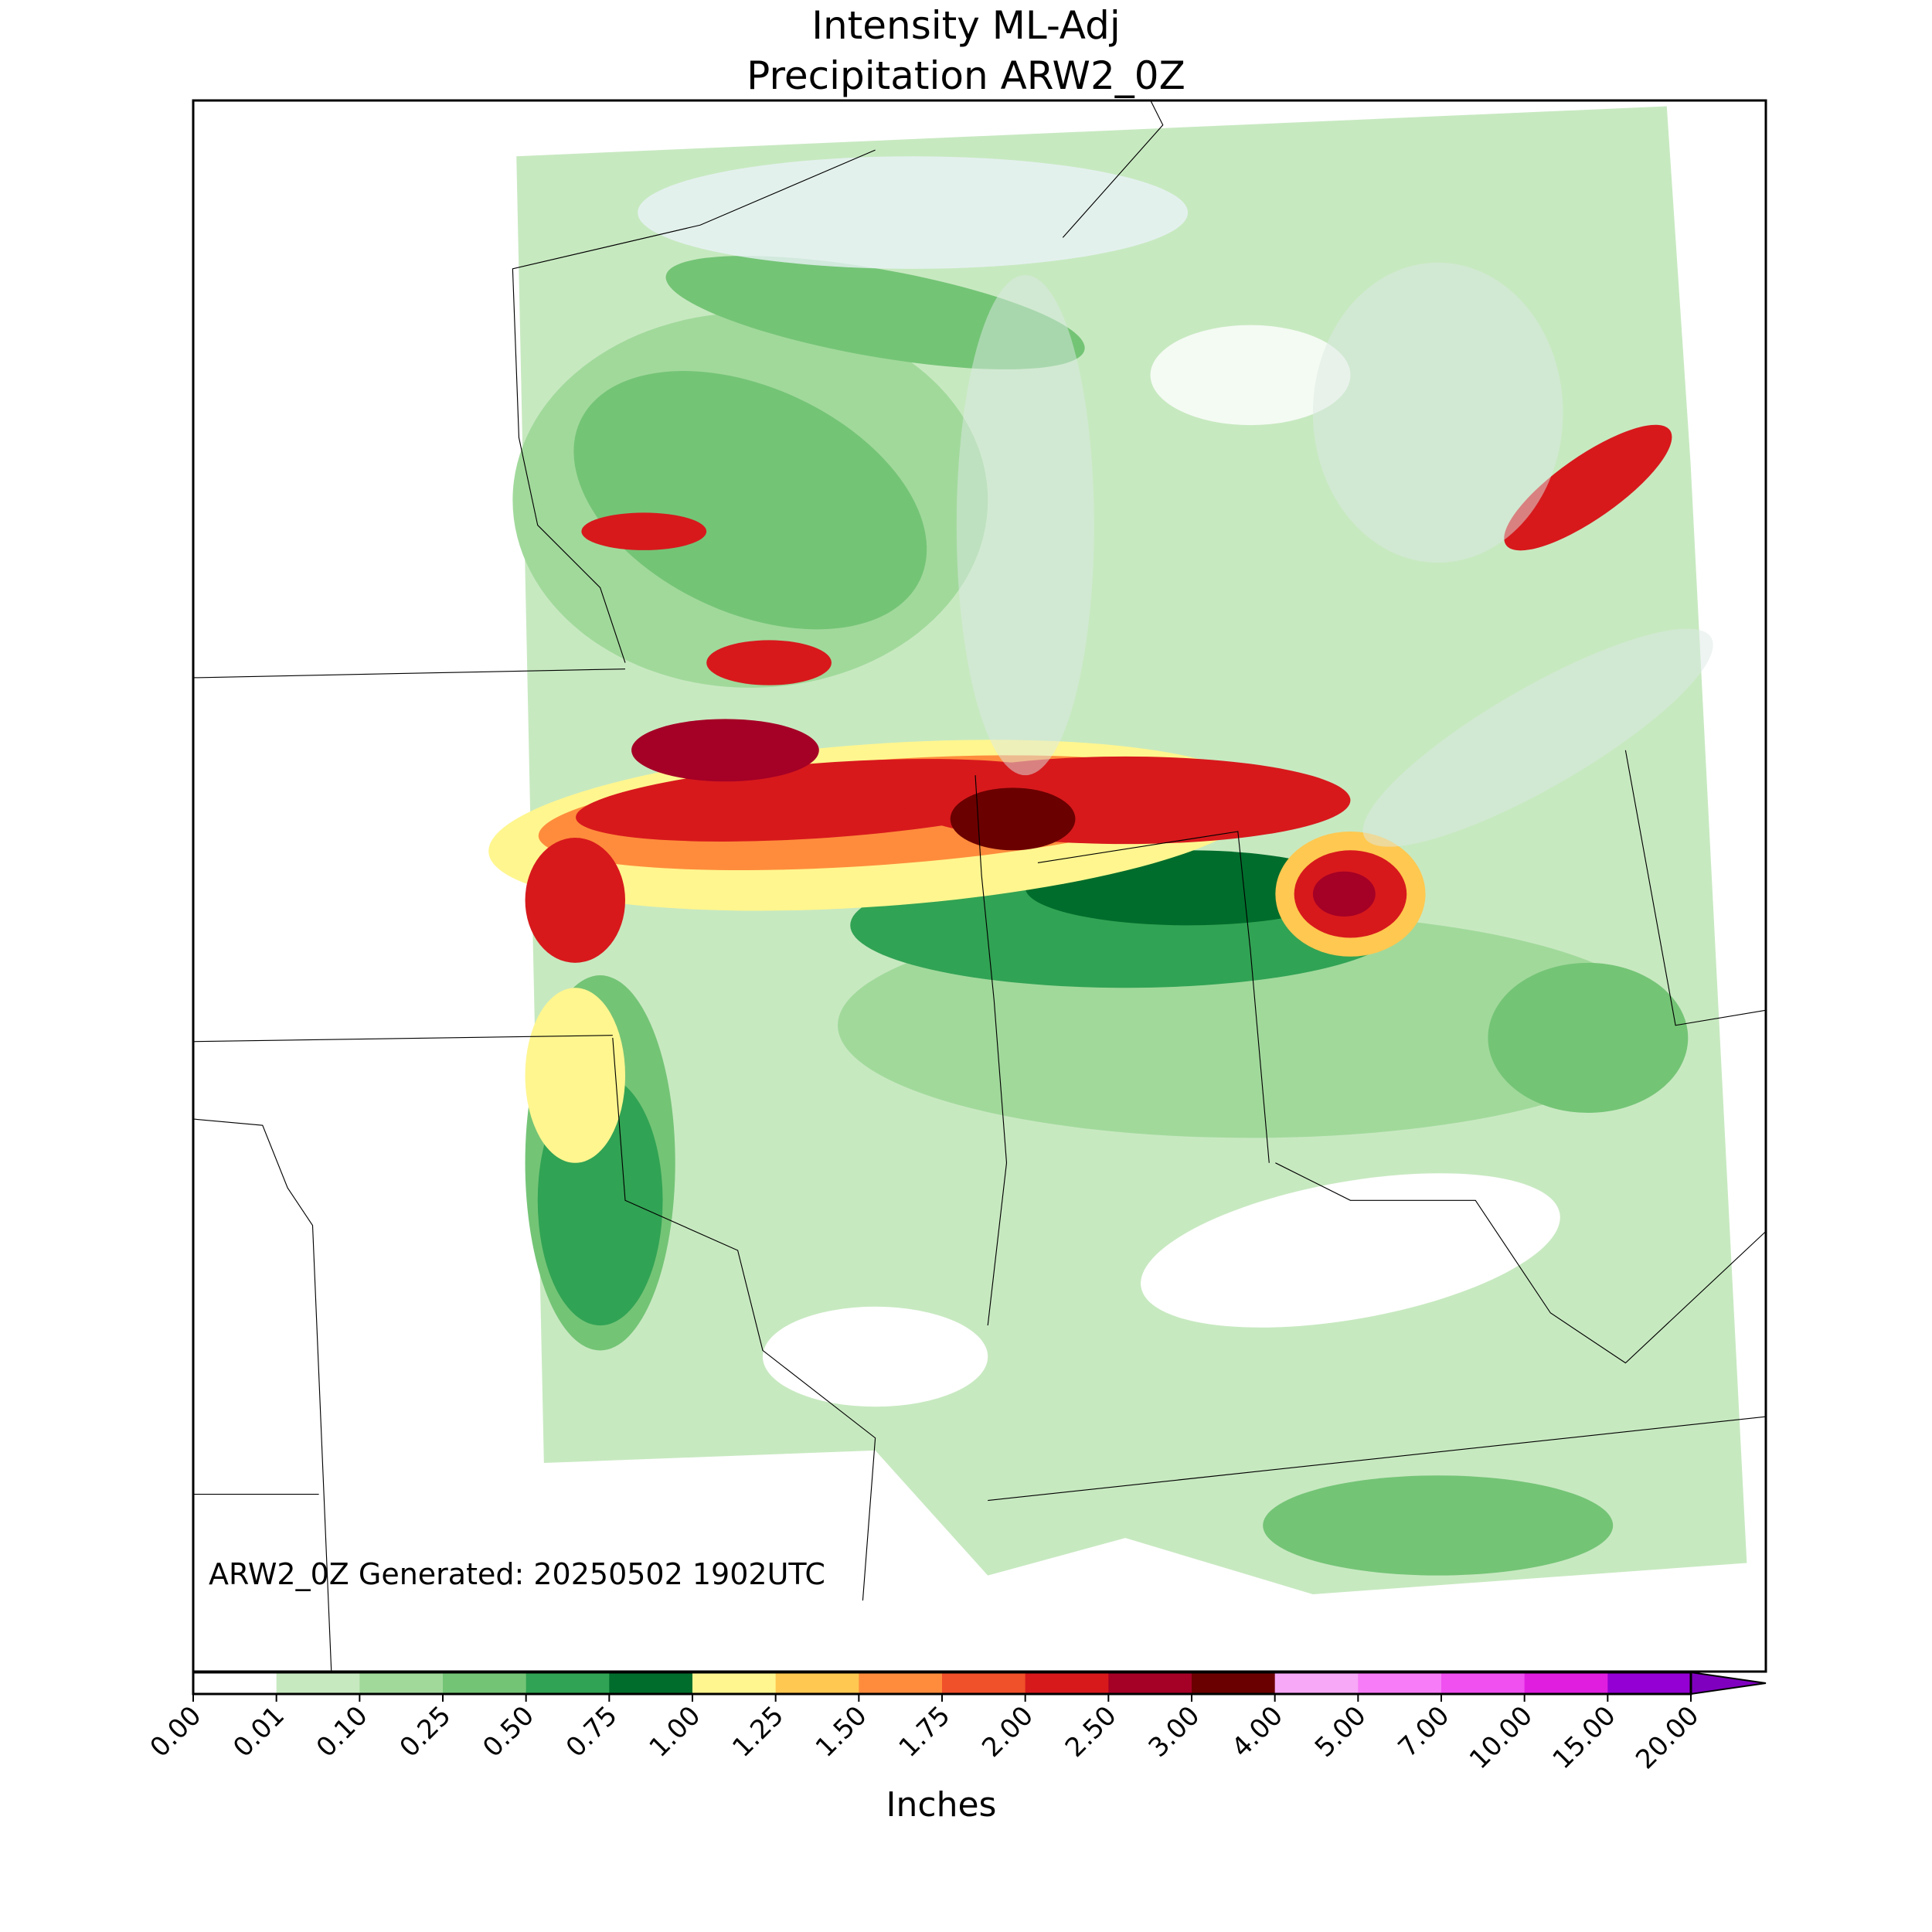 The height and width of the screenshot is (1932, 1932). Describe the element at coordinates (966, 25) in the screenshot. I see `title-line: Intensity ML-Adj` at that location.